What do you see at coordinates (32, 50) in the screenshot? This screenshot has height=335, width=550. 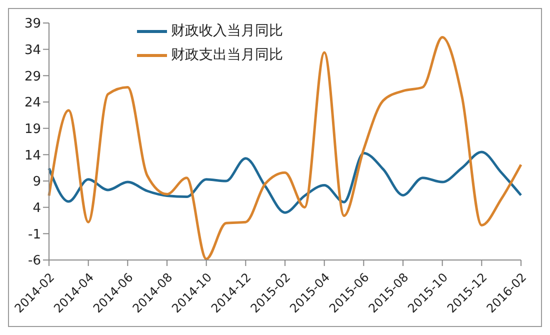 I see `y-tick-label: 34` at bounding box center [32, 50].